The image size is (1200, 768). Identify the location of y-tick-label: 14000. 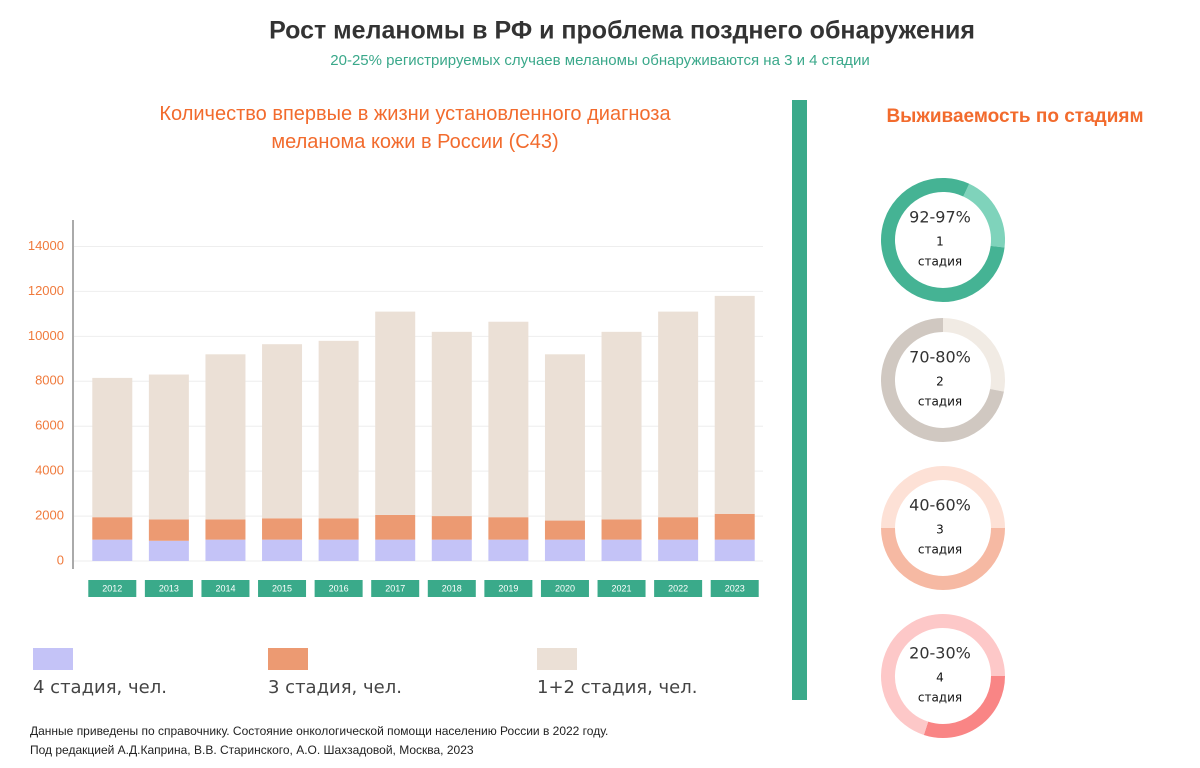
(46, 245).